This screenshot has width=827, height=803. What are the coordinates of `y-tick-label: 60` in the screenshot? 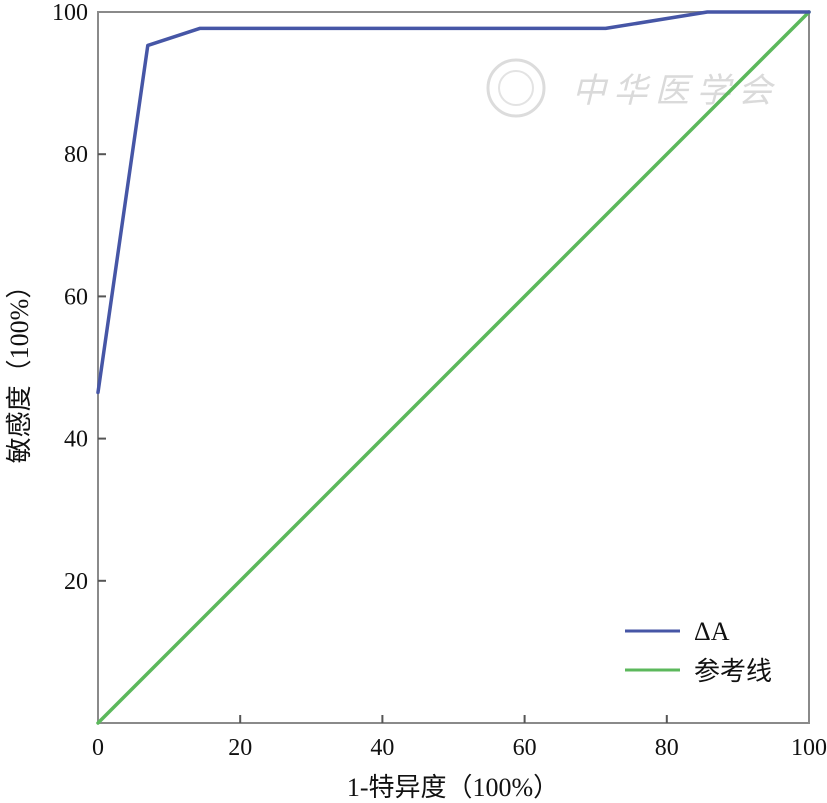 It's located at (76, 297).